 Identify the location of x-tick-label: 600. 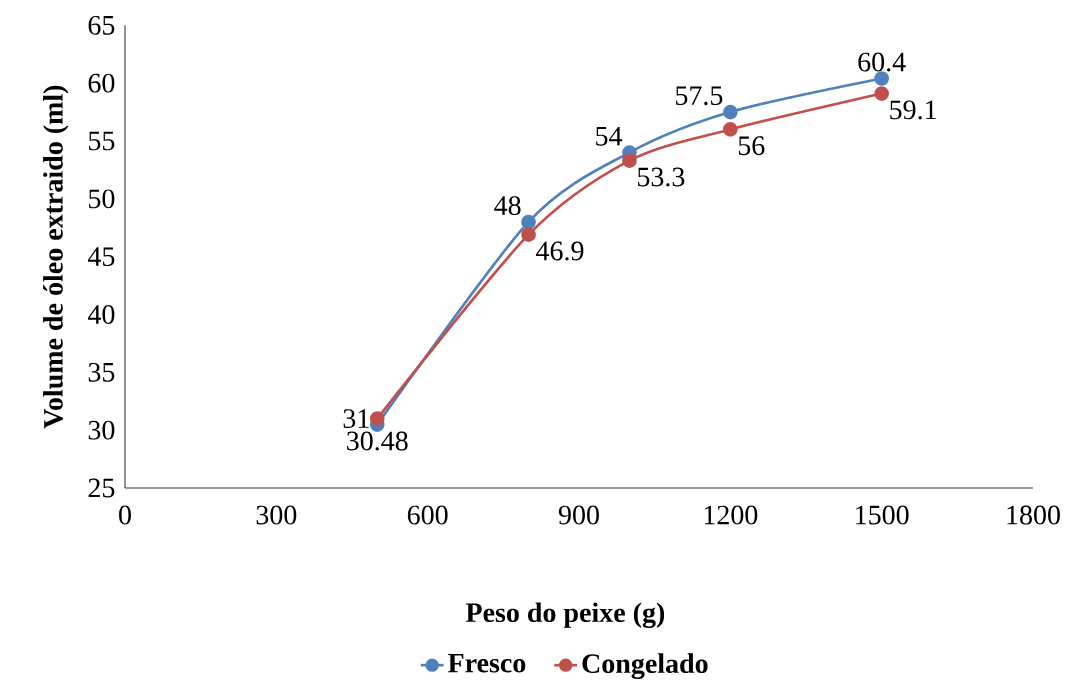
(427, 515).